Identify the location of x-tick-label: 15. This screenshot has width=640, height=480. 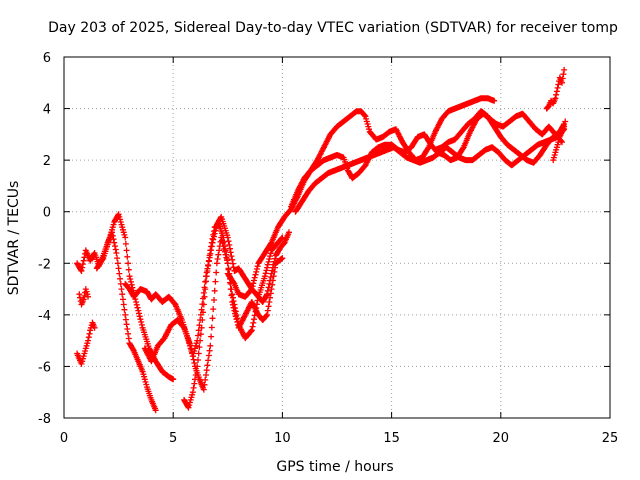
(391, 438).